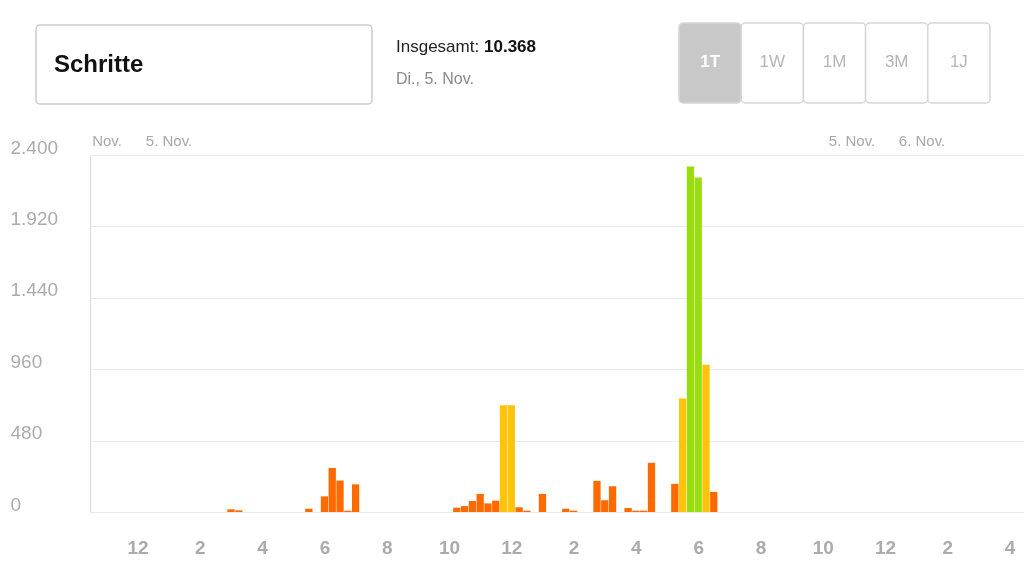 The height and width of the screenshot is (577, 1024). What do you see at coordinates (107, 140) in the screenshot?
I see `text: Nov.` at bounding box center [107, 140].